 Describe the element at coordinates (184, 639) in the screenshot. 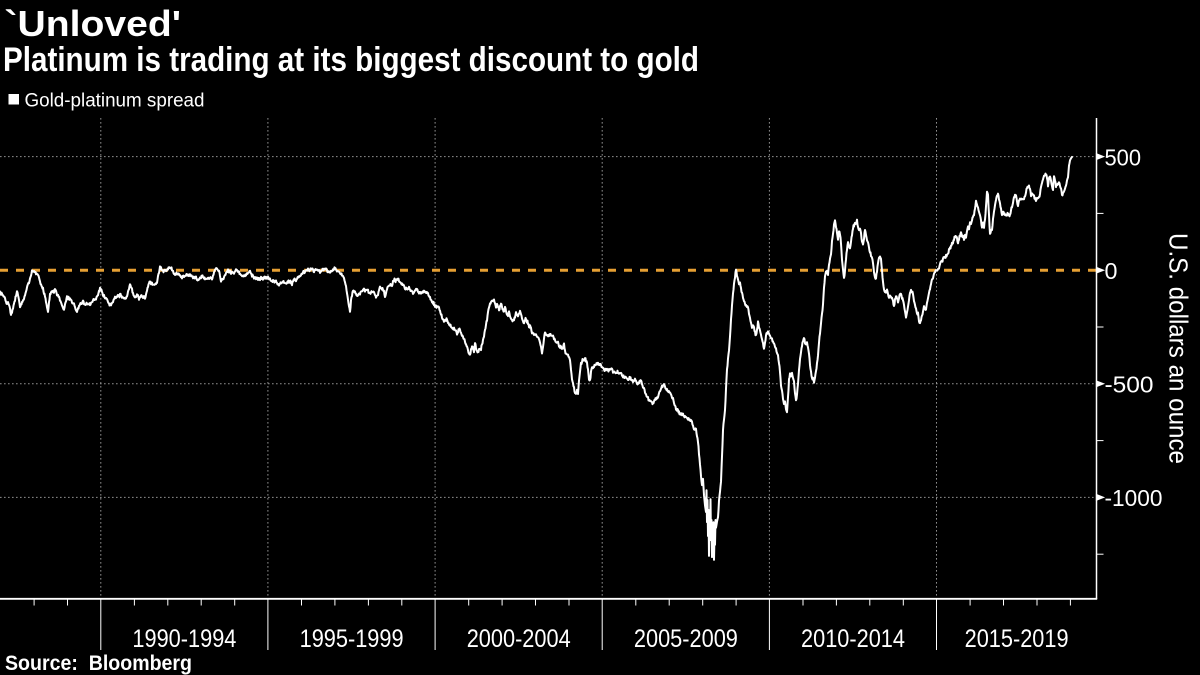

I see `svg-text: 1990-1994` at that location.